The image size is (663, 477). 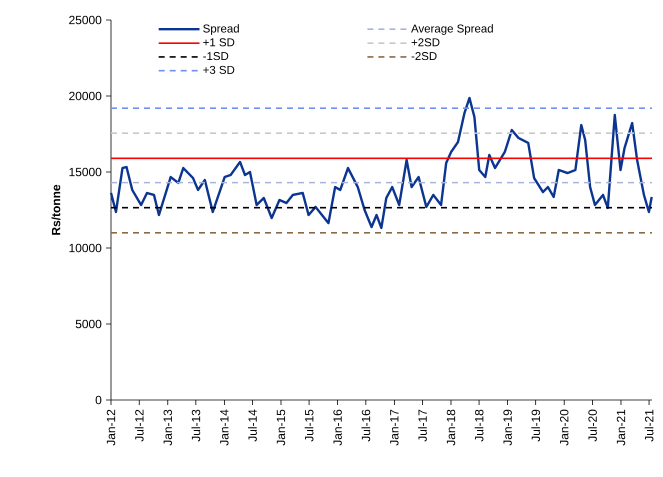 I want to click on x-tick-label: Jul-19, so click(x=535, y=426).